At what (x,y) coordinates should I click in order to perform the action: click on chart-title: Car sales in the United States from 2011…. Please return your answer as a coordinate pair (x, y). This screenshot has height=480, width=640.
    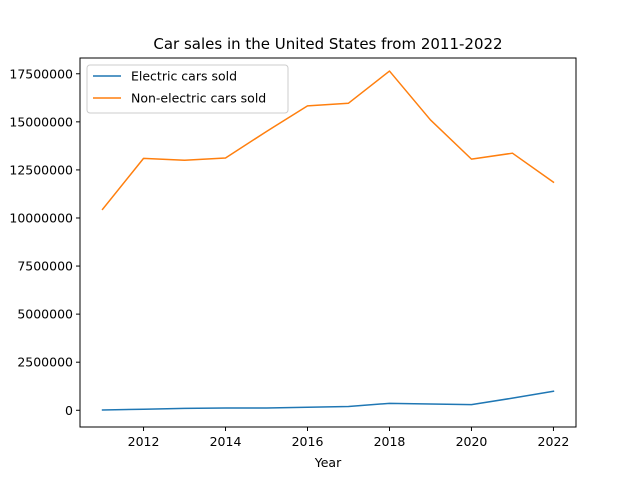
    Looking at the image, I should click on (327, 44).